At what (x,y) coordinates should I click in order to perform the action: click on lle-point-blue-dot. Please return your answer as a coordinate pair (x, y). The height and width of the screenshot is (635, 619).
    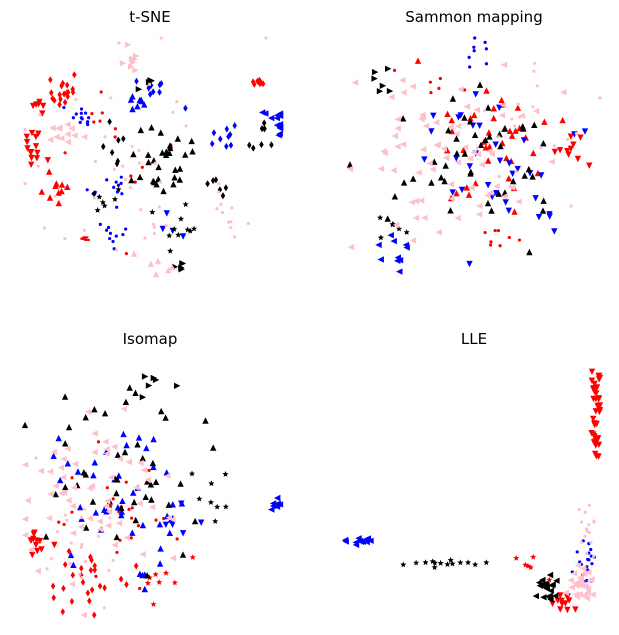
    Looking at the image, I should click on (591, 549).